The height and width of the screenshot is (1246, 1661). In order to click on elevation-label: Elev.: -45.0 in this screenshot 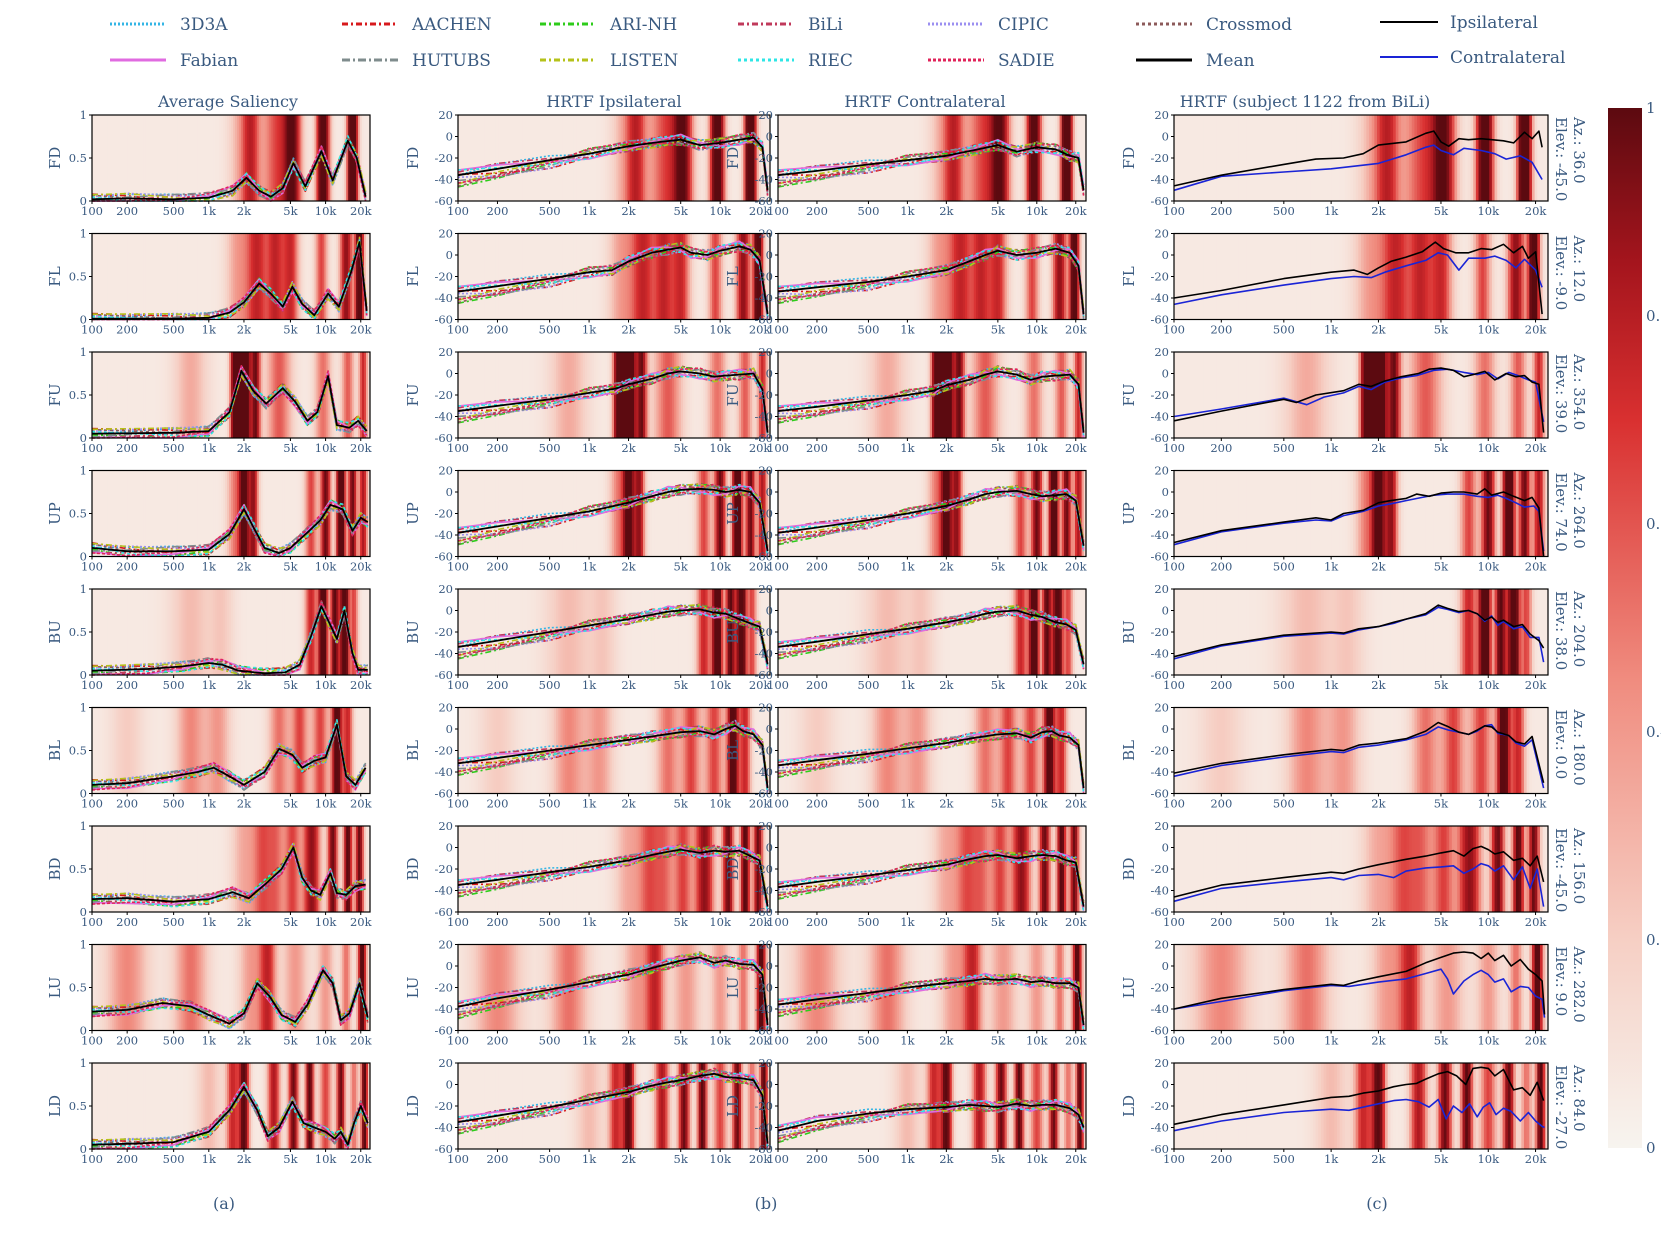, I will do `click(1561, 159)`.